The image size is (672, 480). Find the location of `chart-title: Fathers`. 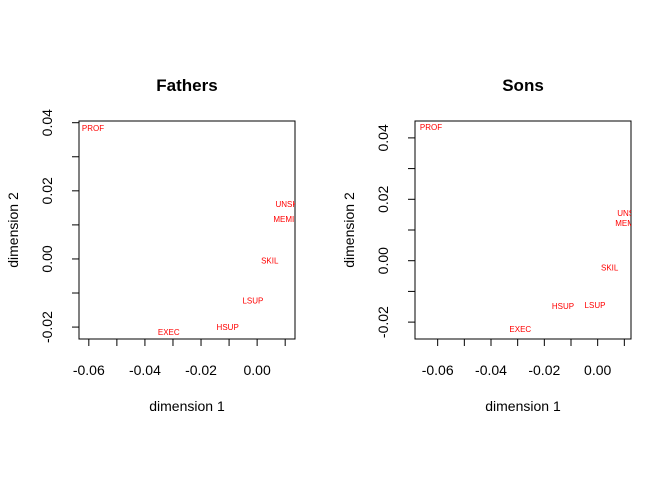

chart-title: Fathers is located at coordinates (186, 85).